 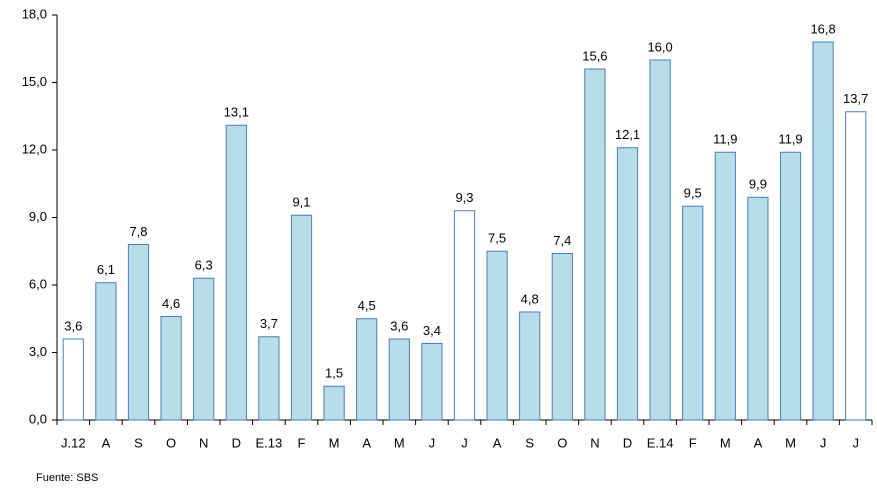 I want to click on data-label: 9,1, so click(x=301, y=202).